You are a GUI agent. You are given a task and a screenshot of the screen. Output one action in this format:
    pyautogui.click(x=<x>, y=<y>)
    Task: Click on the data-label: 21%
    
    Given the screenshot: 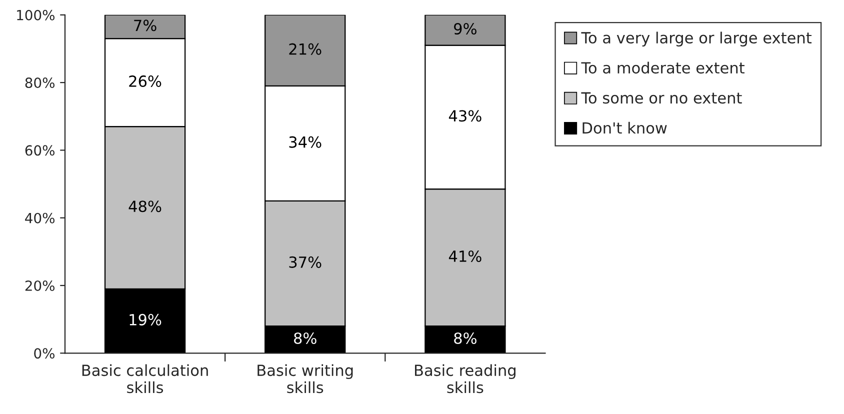 What is the action you would take?
    pyautogui.click(x=305, y=49)
    